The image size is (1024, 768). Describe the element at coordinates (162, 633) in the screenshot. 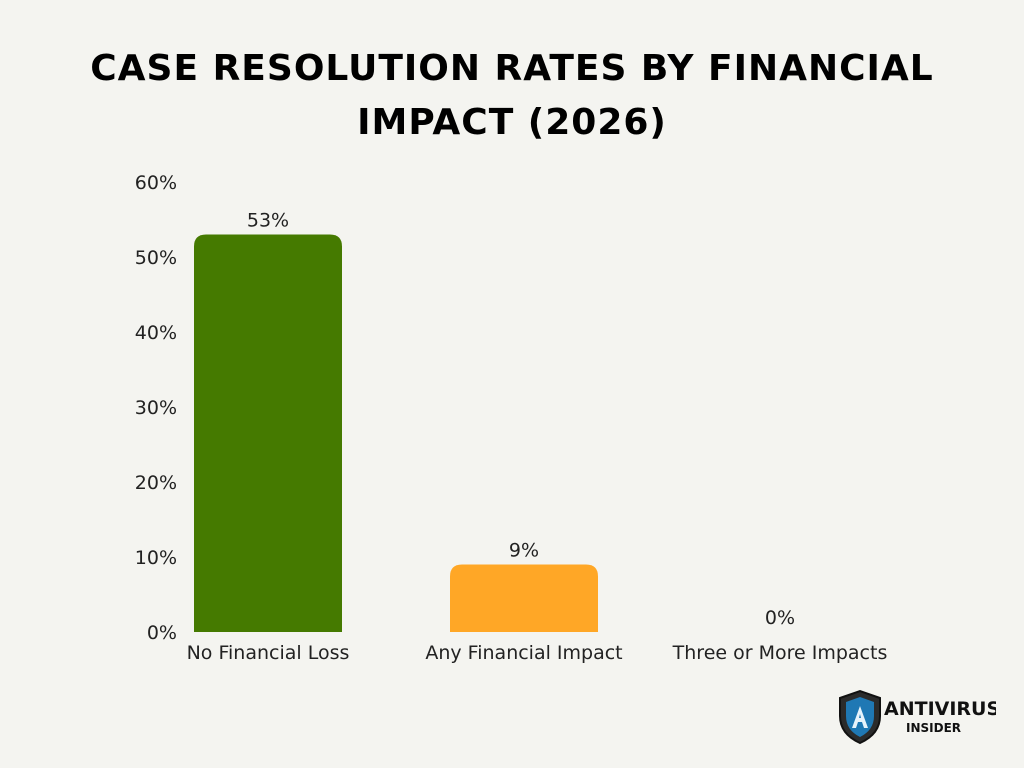

I see `y-tick-label: 0%` at that location.